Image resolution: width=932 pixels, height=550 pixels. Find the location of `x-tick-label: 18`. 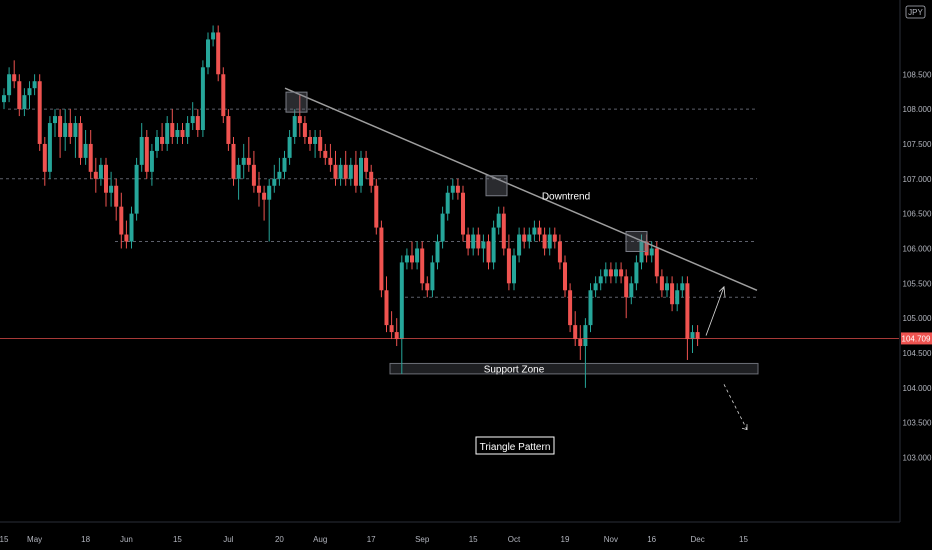

x-tick-label: 18 is located at coordinates (85, 539).